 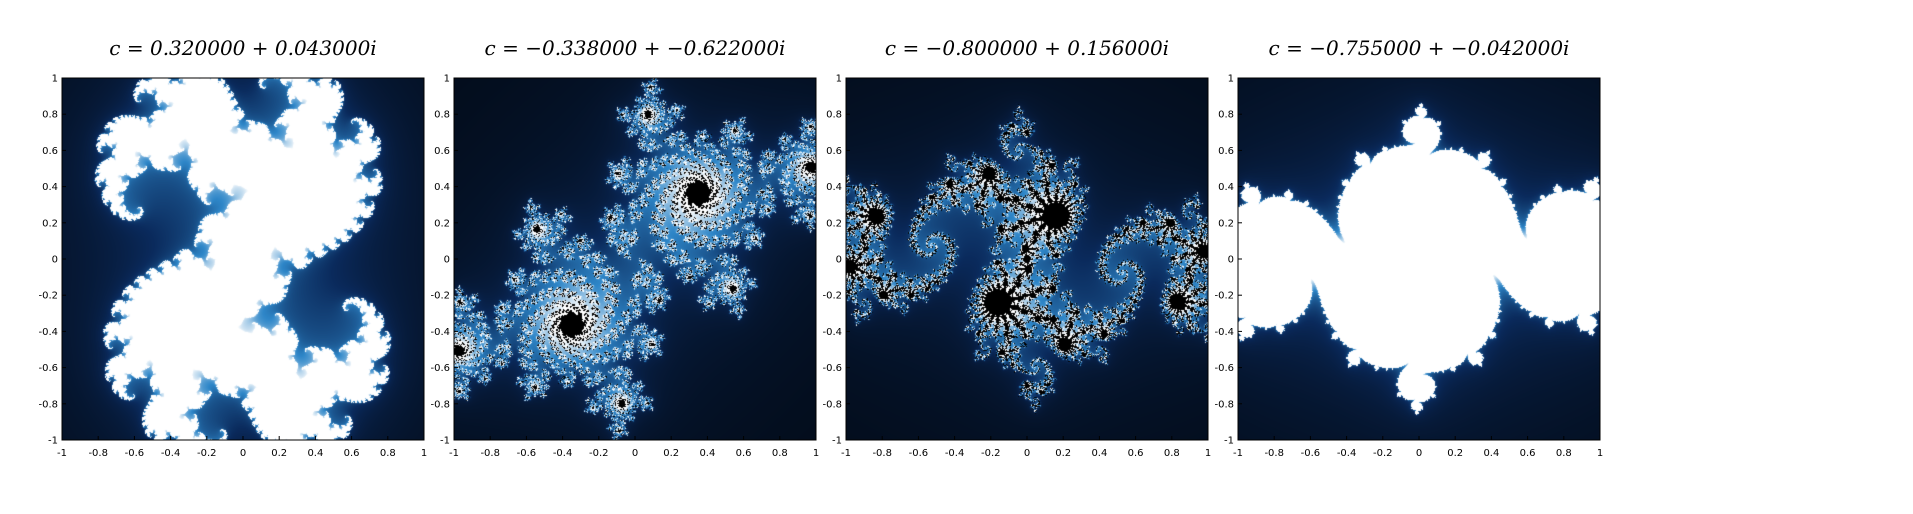 I want to click on panel-title: c = −0.755000 + −0.042000i, so click(x=1419, y=48).